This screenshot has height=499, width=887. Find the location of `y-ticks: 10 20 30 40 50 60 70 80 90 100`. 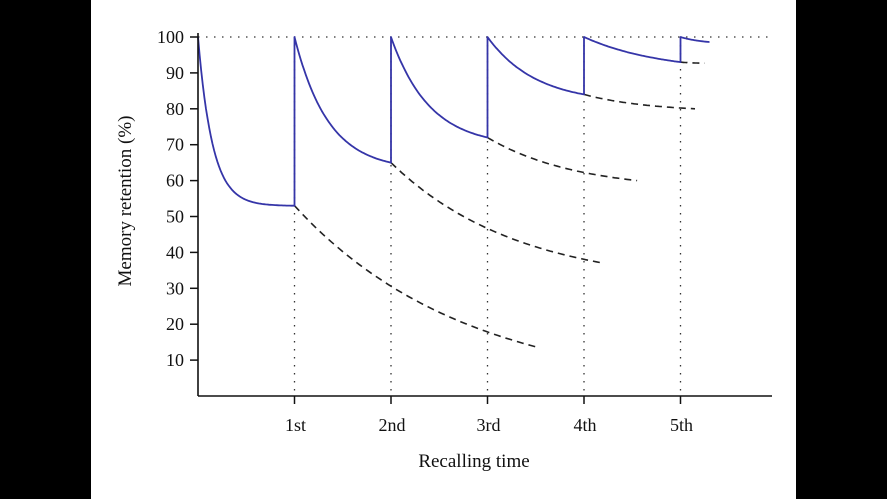

y-ticks: 10 20 30 40 50 60 70 80 90 100 is located at coordinates (177, 198).